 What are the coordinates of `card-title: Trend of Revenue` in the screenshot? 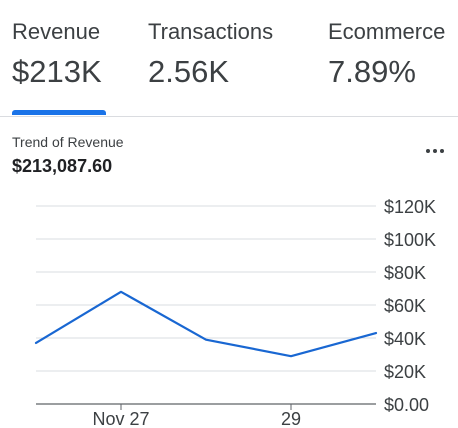 It's located at (68, 142).